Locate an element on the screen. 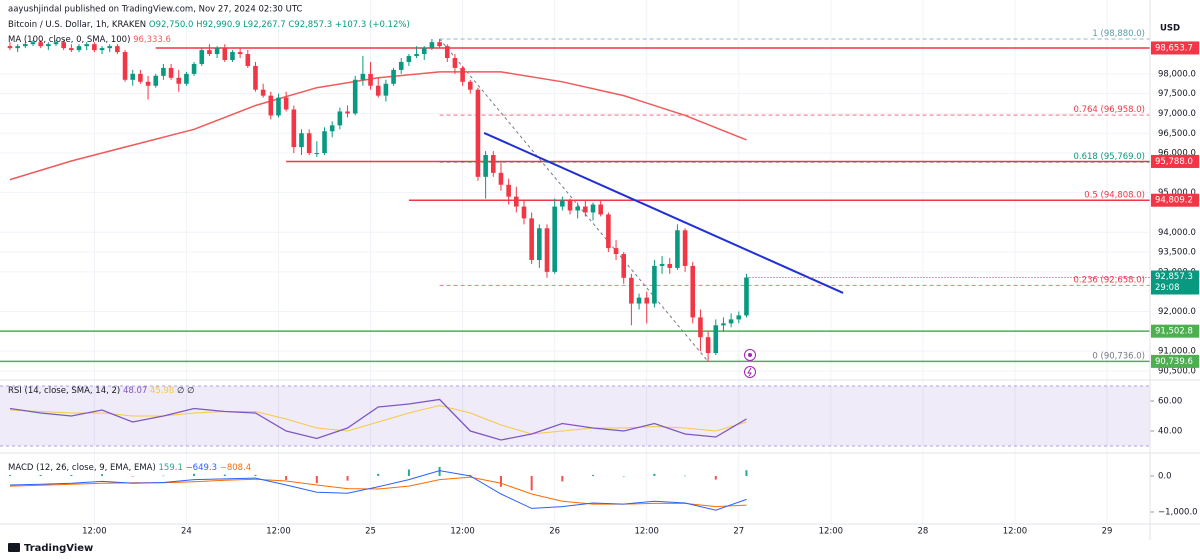 The height and width of the screenshot is (560, 1200). y-tick-label: 97,500.0 is located at coordinates (1177, 94).